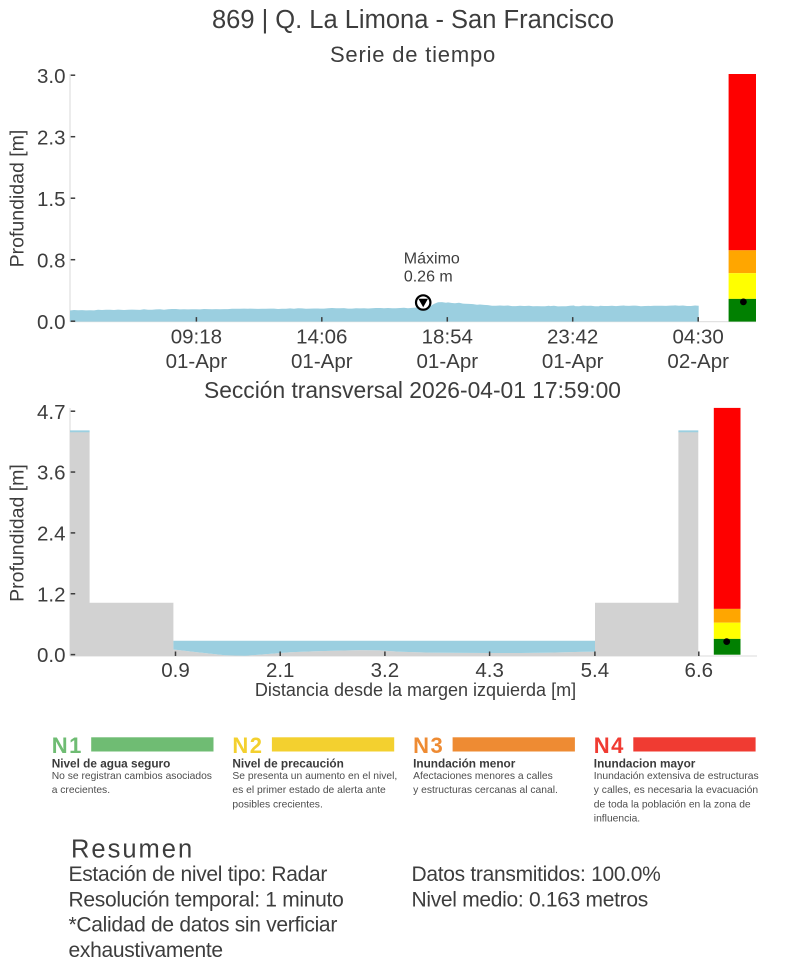 The image size is (809, 974). I want to click on svg-text: 4.7, so click(51, 412).